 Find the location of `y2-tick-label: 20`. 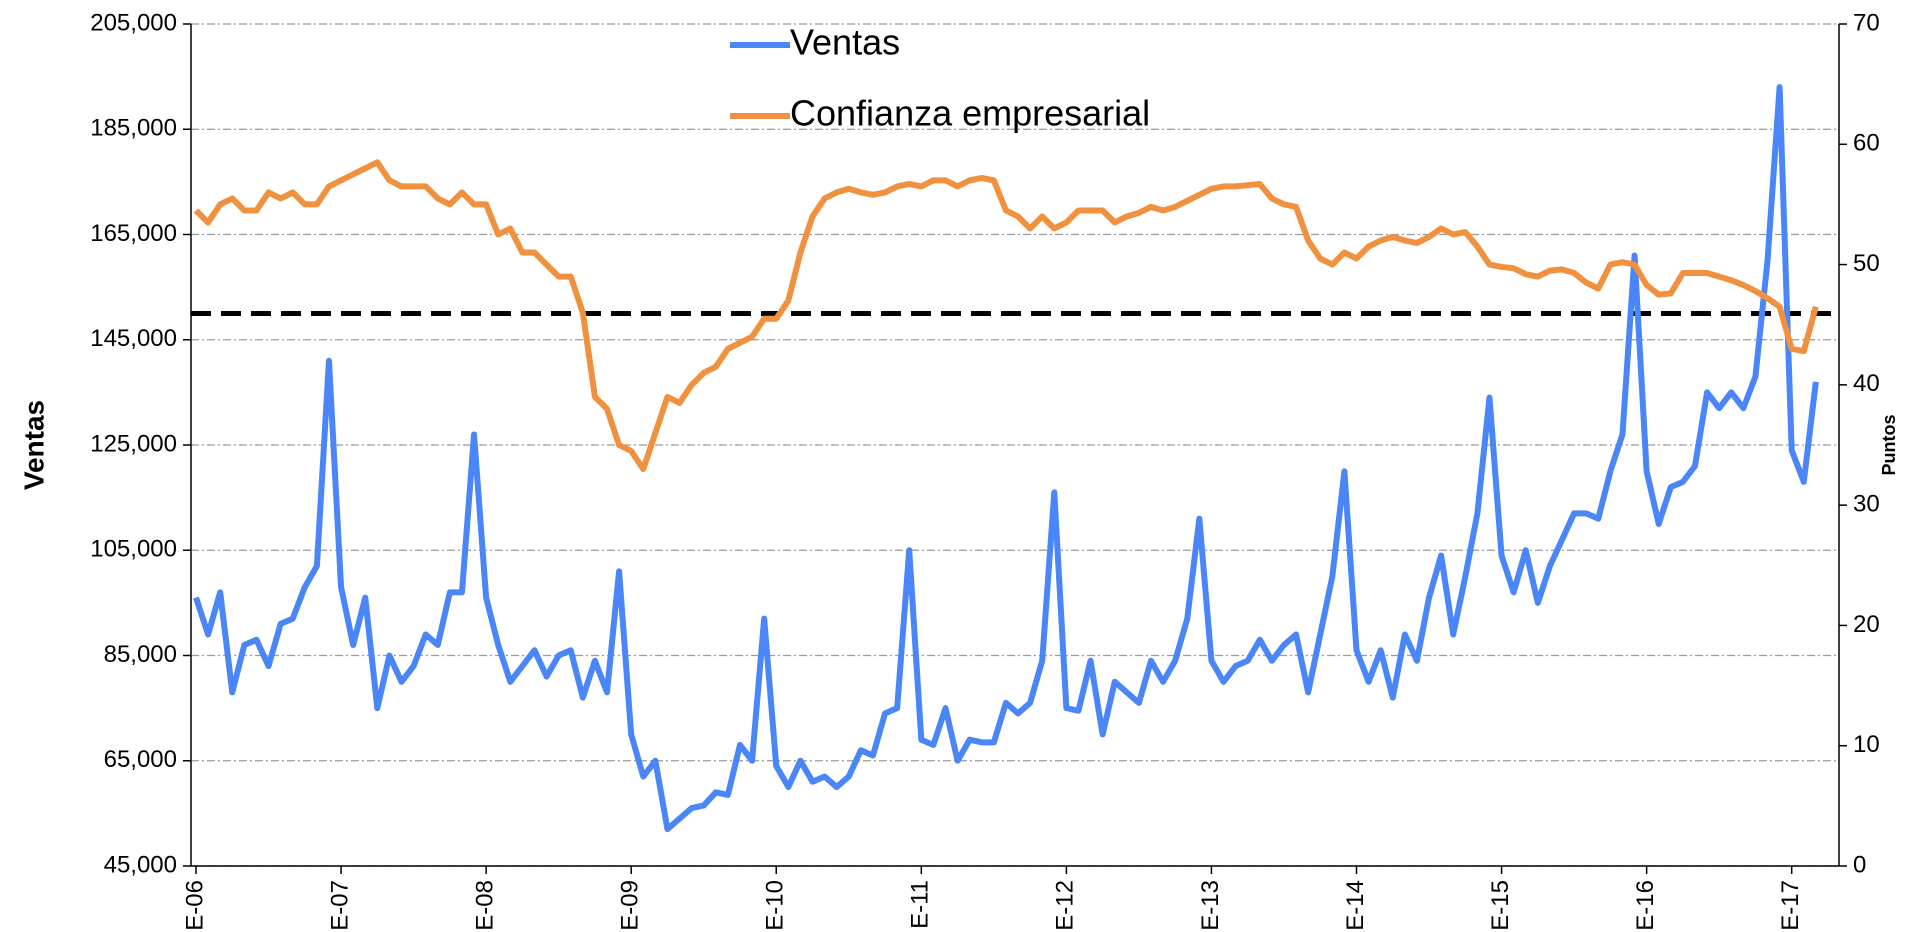

y2-tick-label: 20 is located at coordinates (1866, 624).